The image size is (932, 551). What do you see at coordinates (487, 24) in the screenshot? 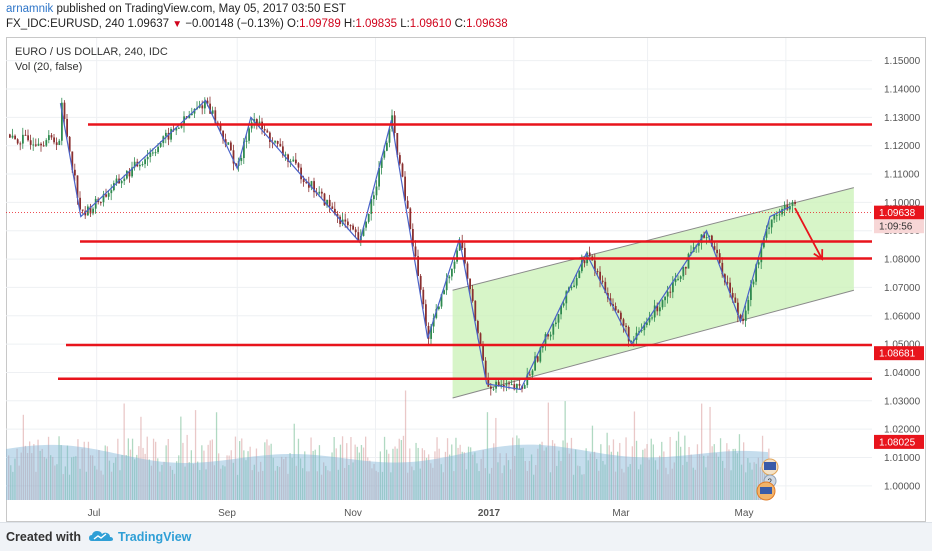
I see `close-value: 1.09638` at bounding box center [487, 24].